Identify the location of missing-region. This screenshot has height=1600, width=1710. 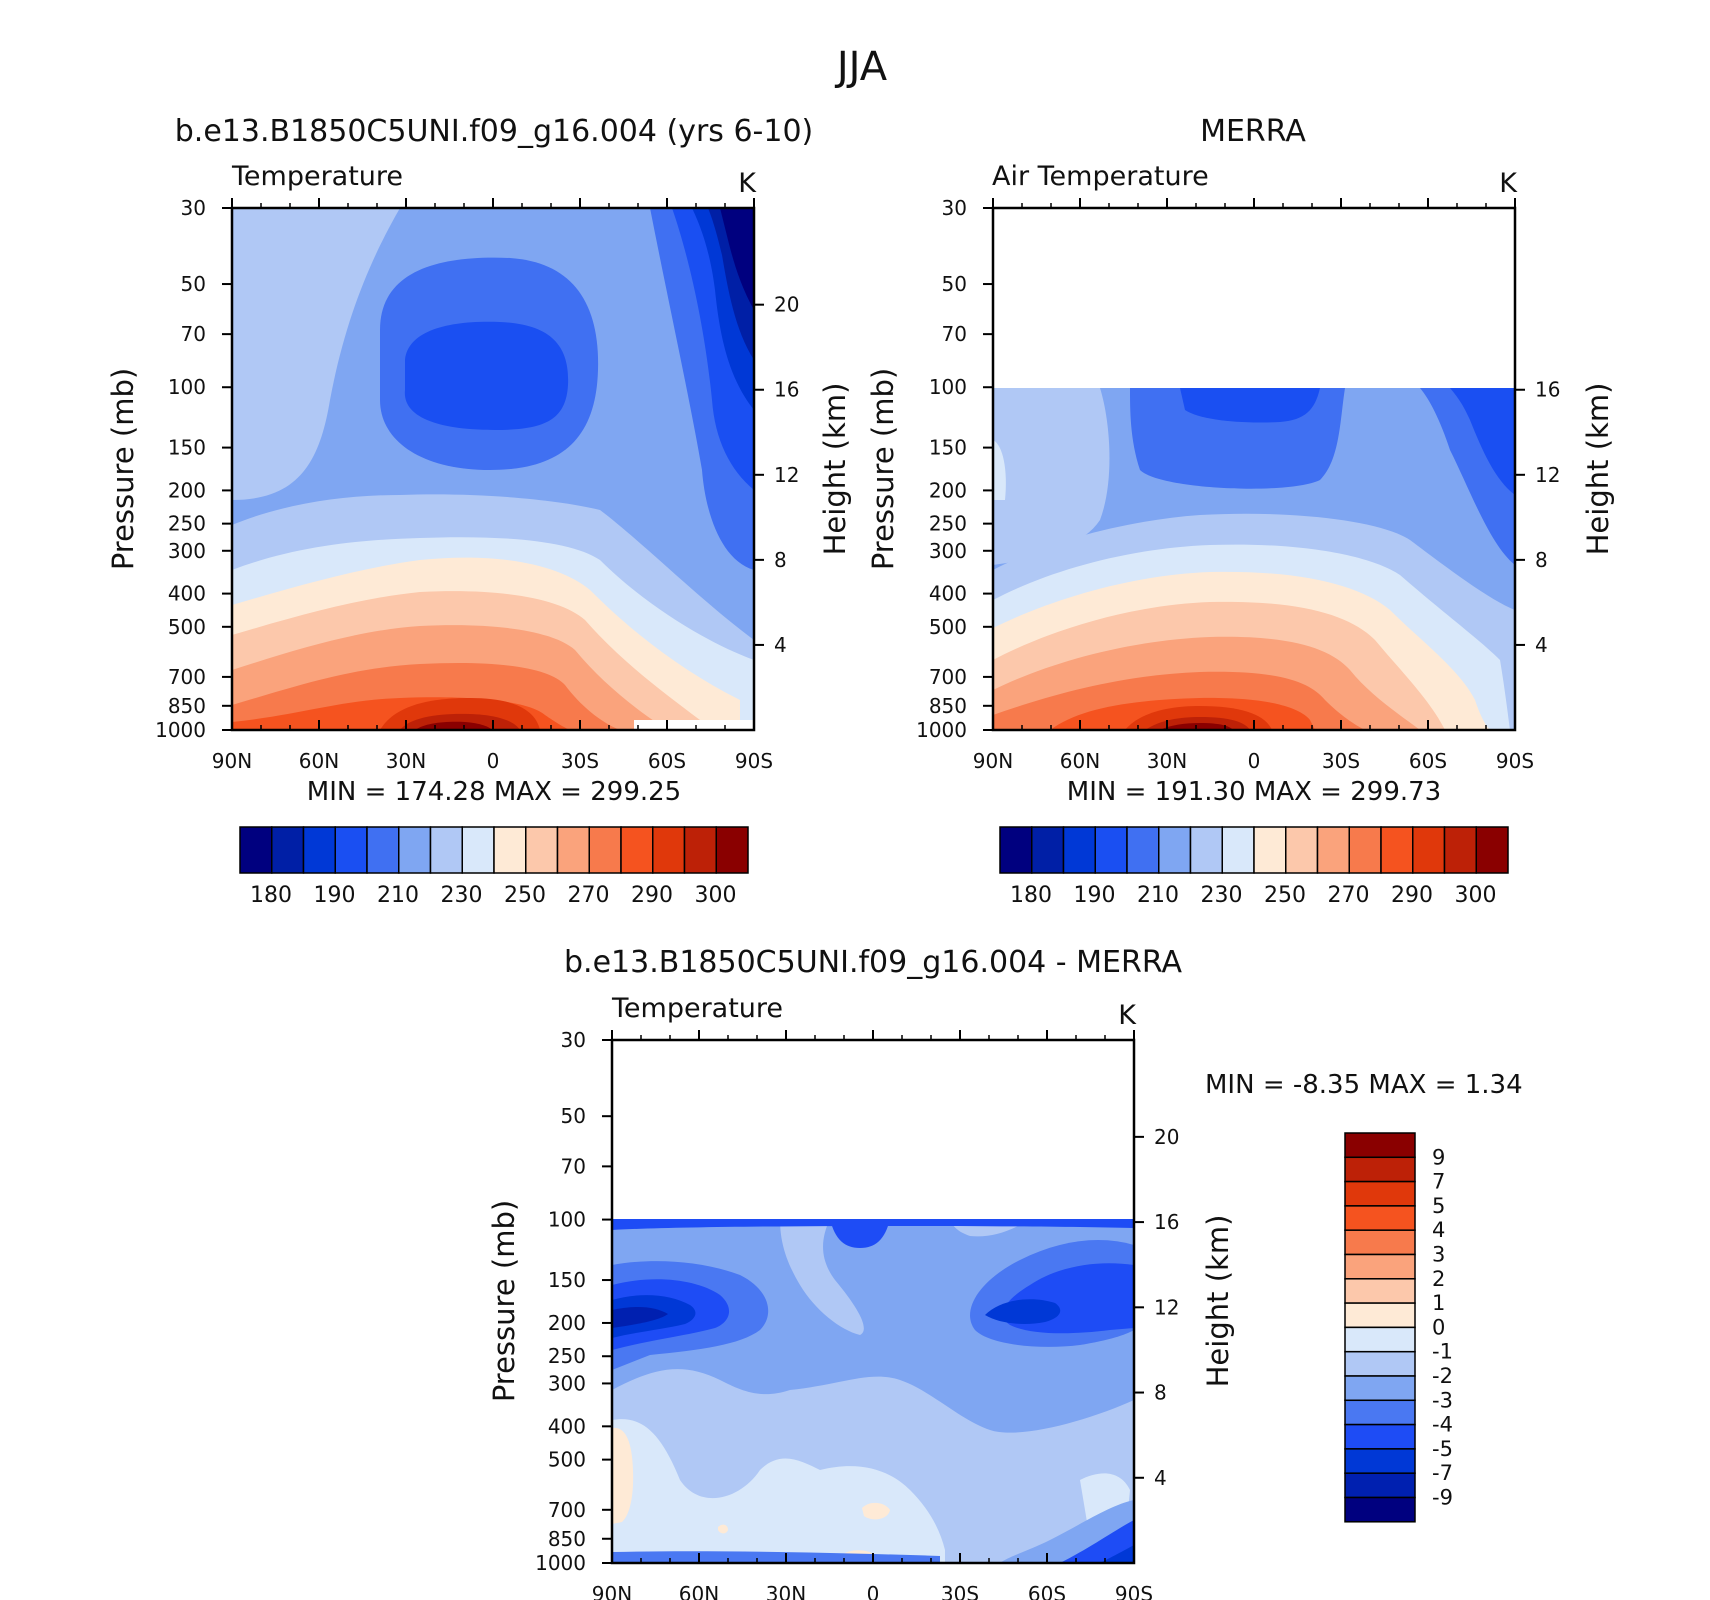
(694, 725).